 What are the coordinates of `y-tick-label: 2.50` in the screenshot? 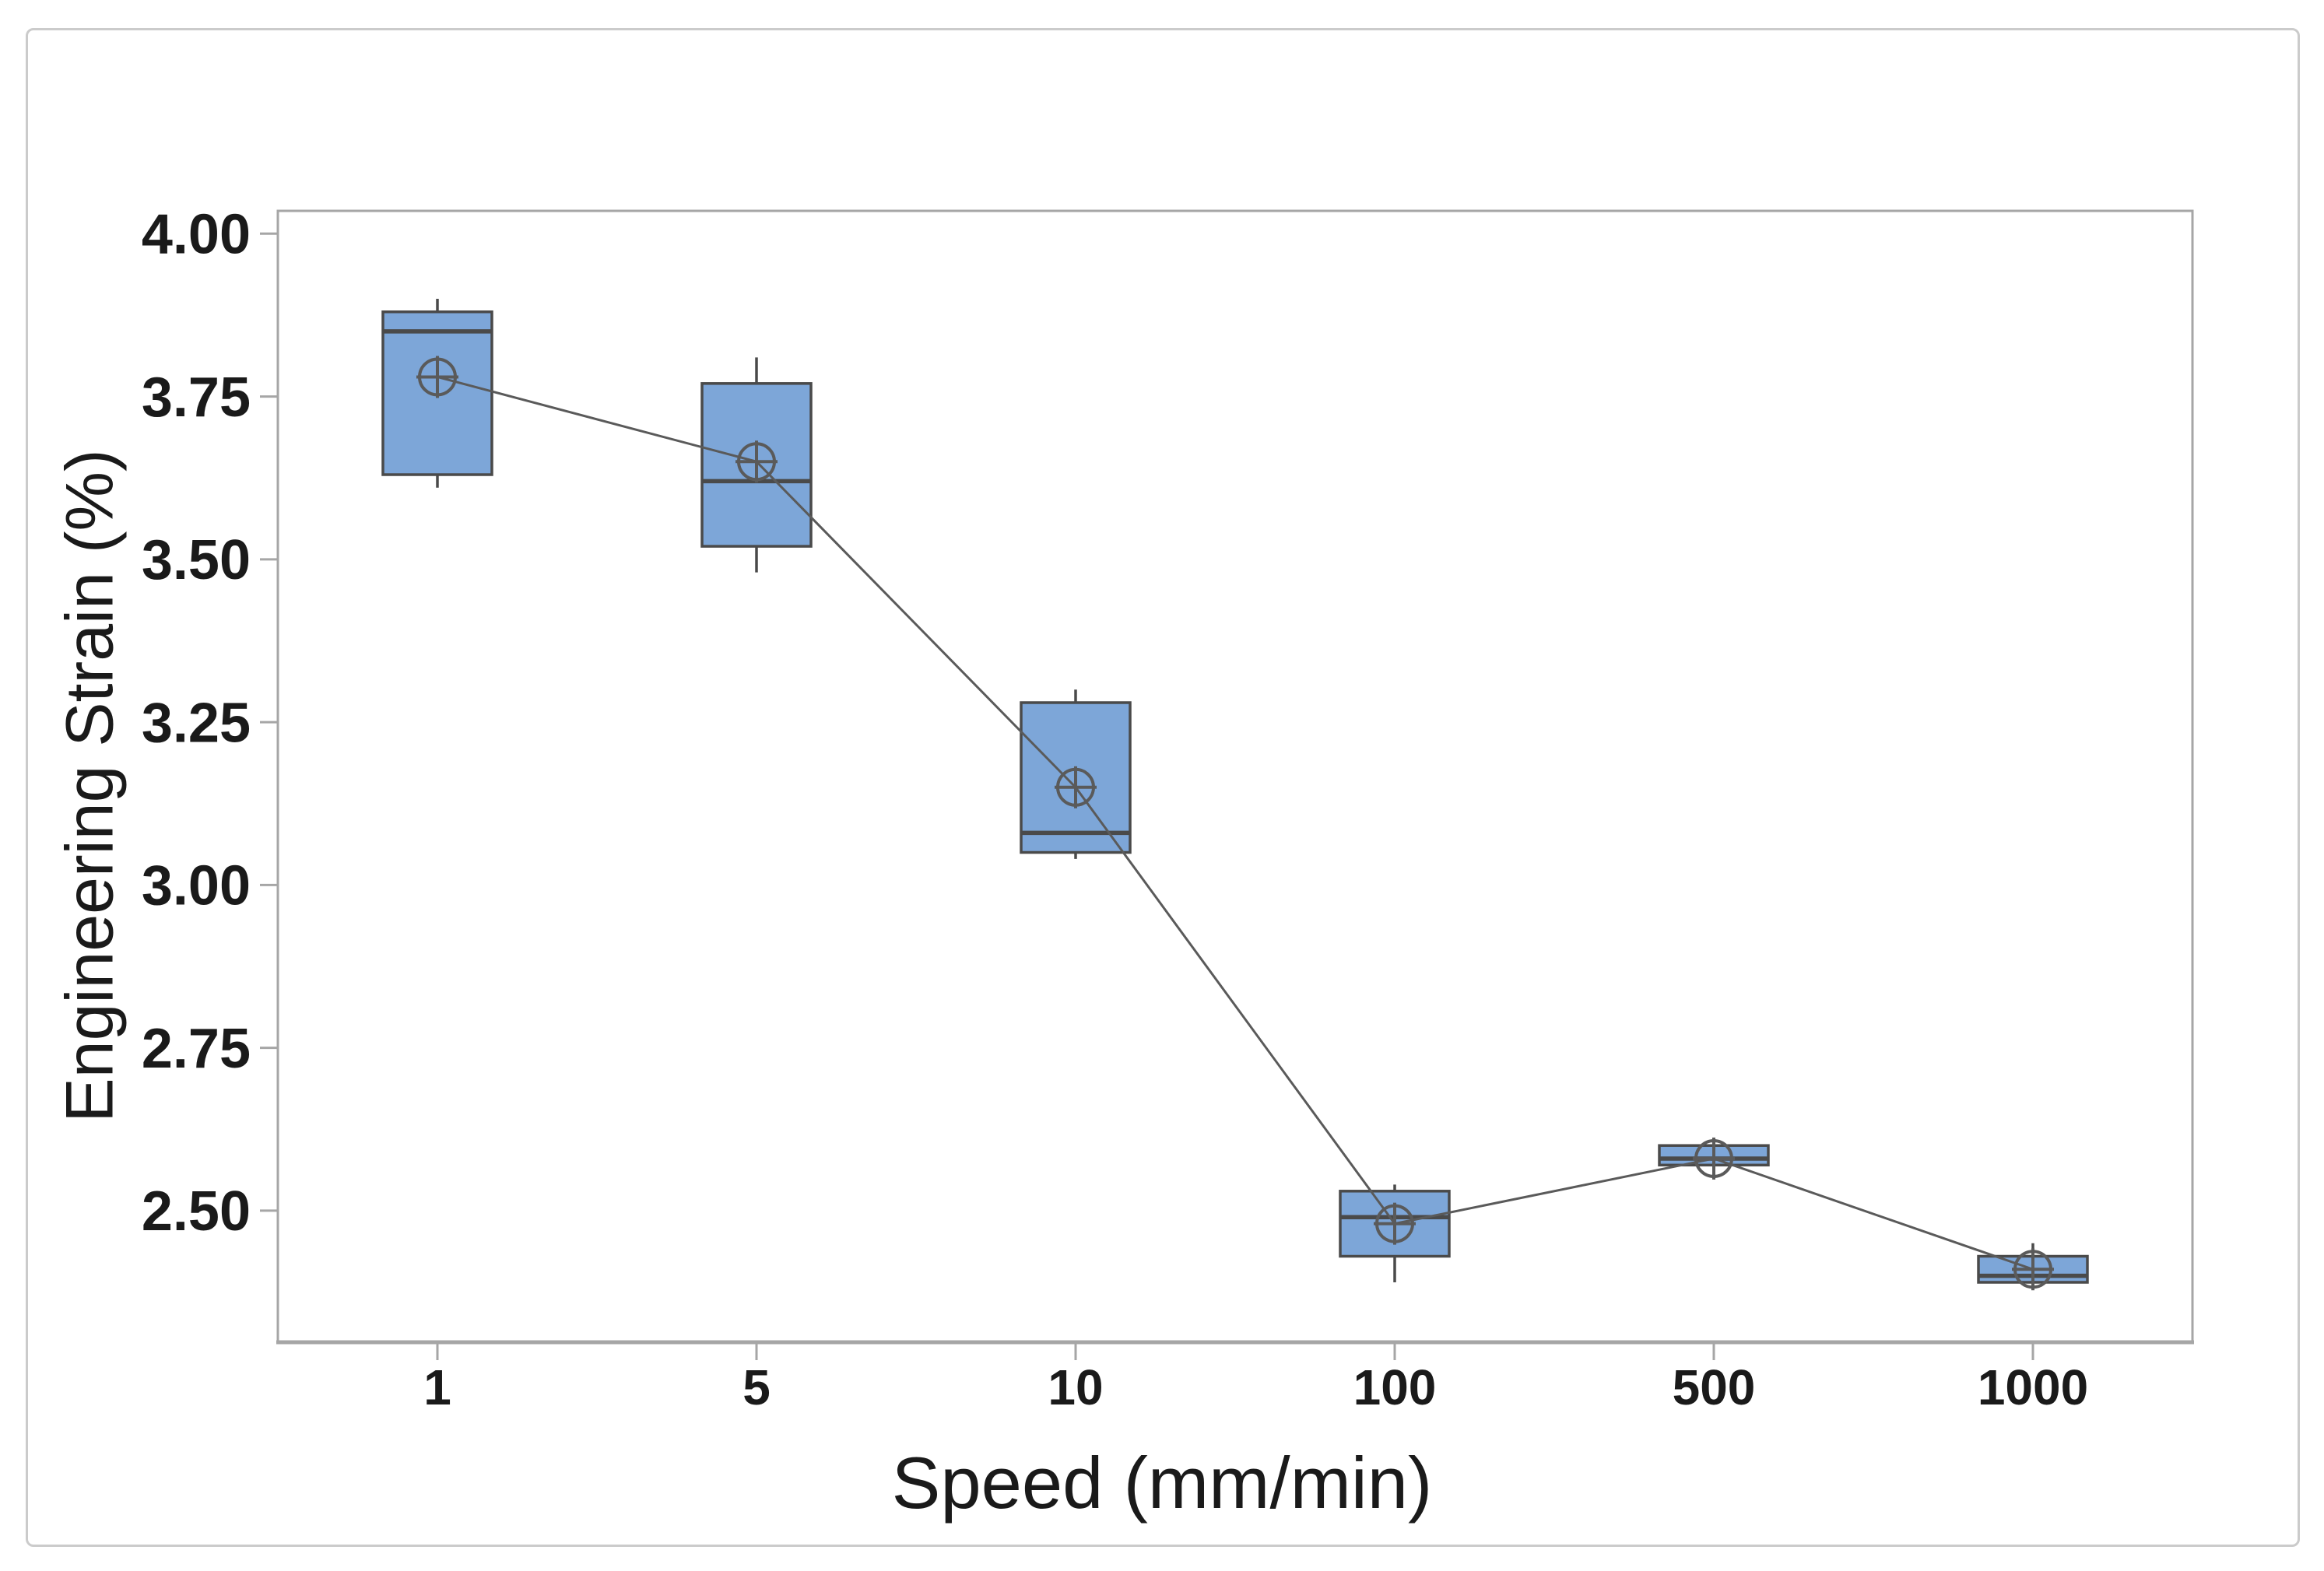 It's located at (196, 1211).